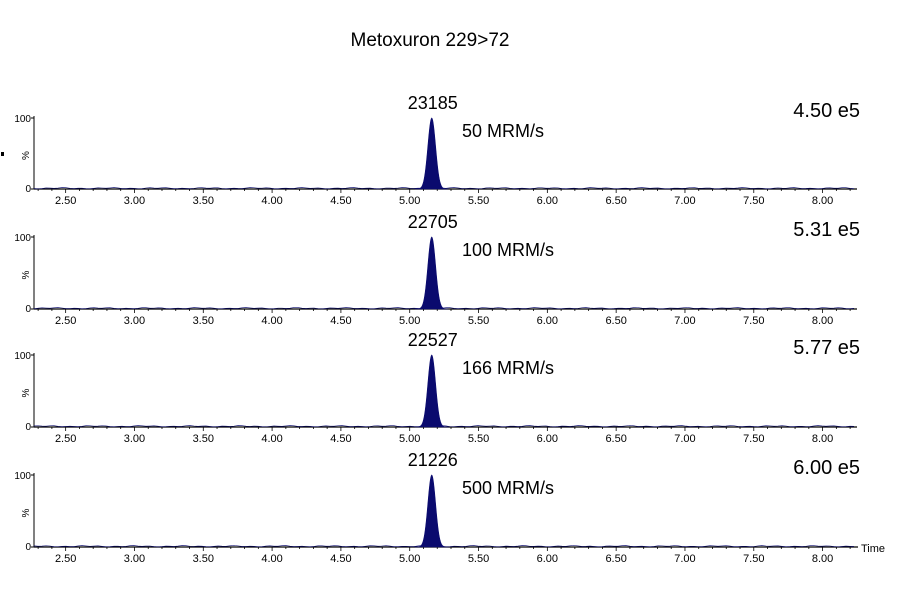 The width and height of the screenshot is (900, 600). Describe the element at coordinates (433, 460) in the screenshot. I see `peak-area-label: 21226` at that location.